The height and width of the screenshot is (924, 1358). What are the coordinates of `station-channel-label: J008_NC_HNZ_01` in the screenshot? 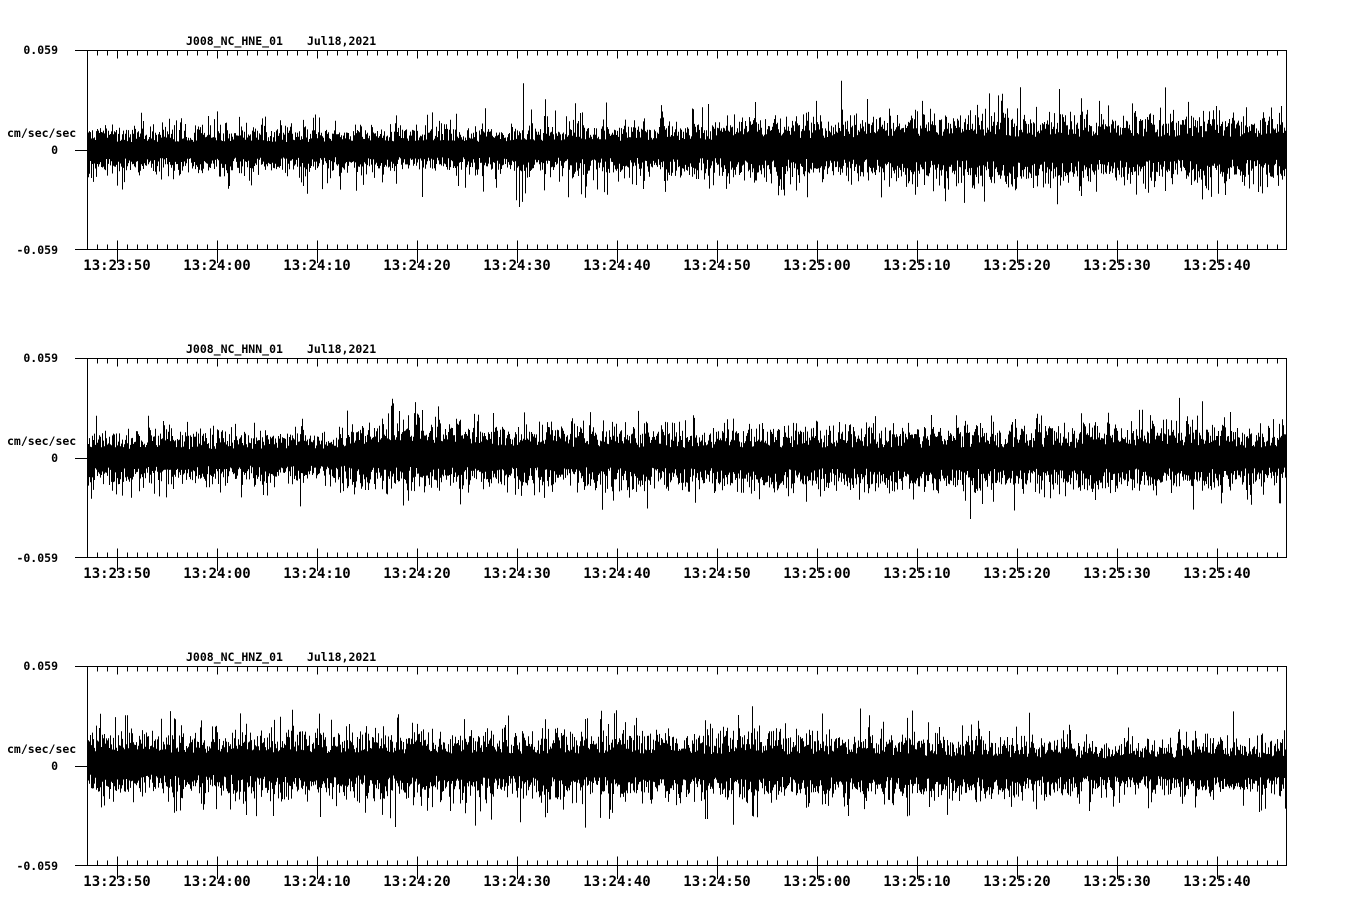 It's located at (234, 657).